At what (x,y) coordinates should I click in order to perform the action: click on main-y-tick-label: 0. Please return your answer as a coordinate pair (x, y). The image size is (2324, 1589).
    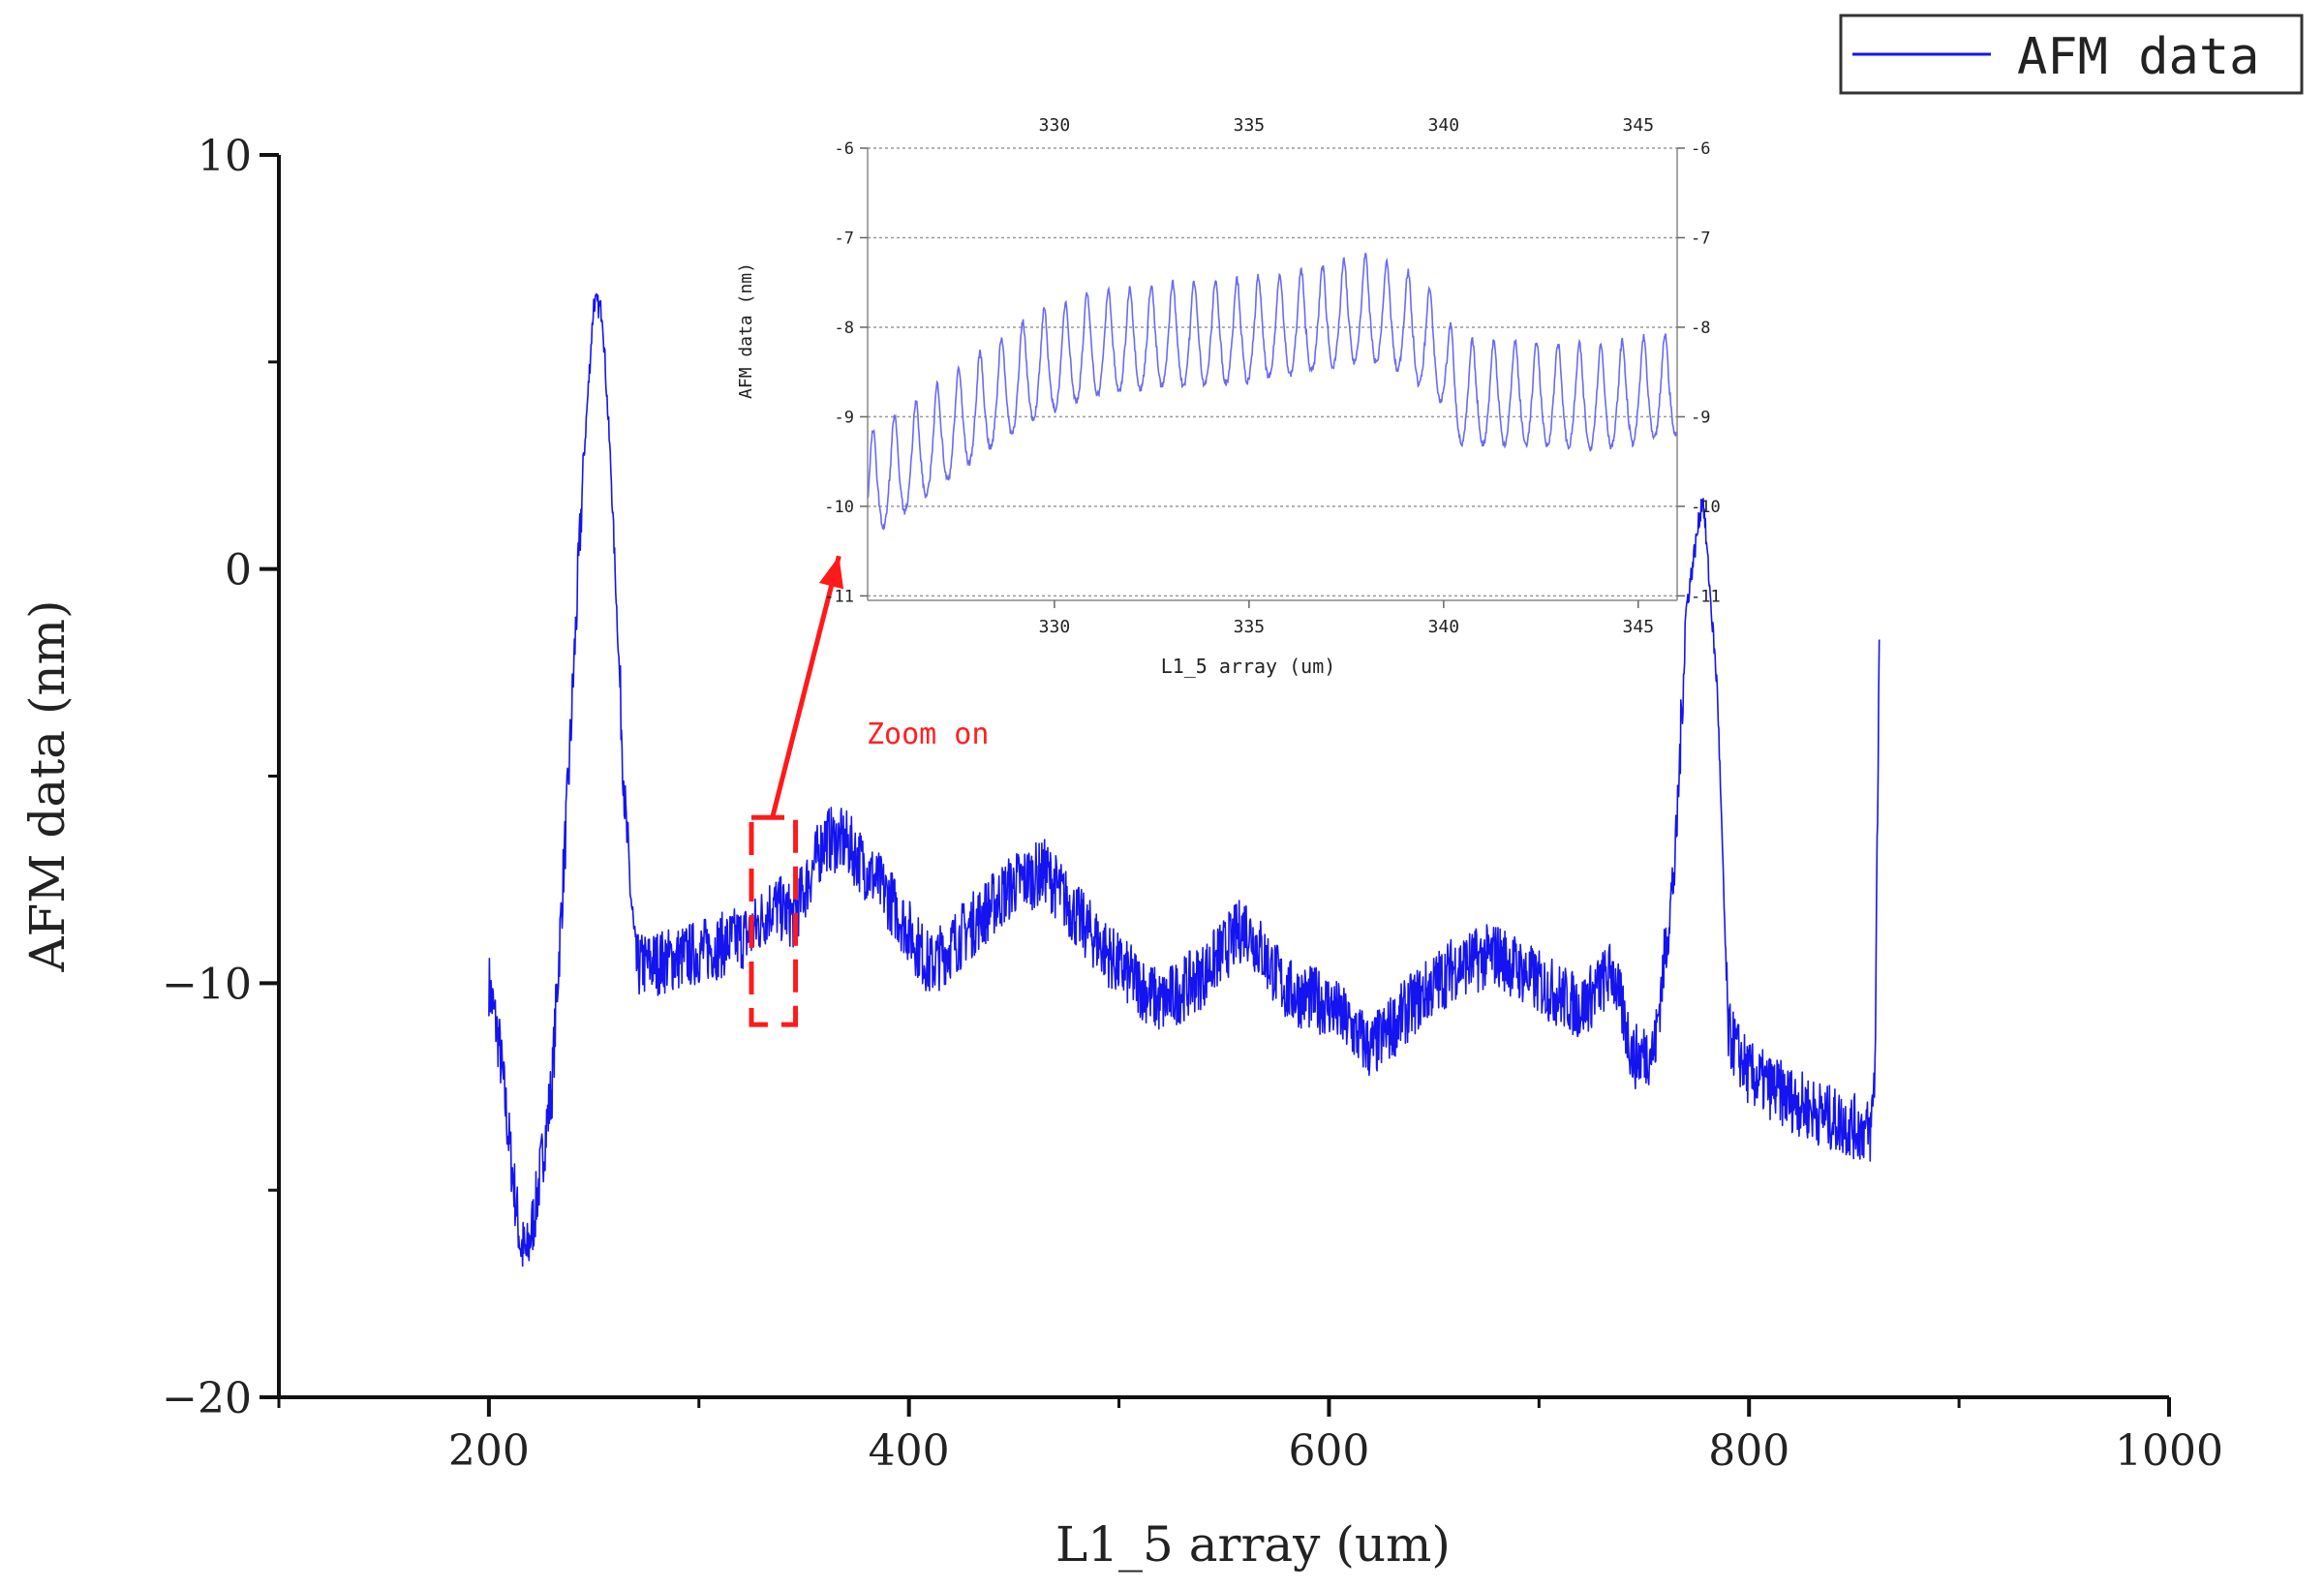
    Looking at the image, I should click on (239, 571).